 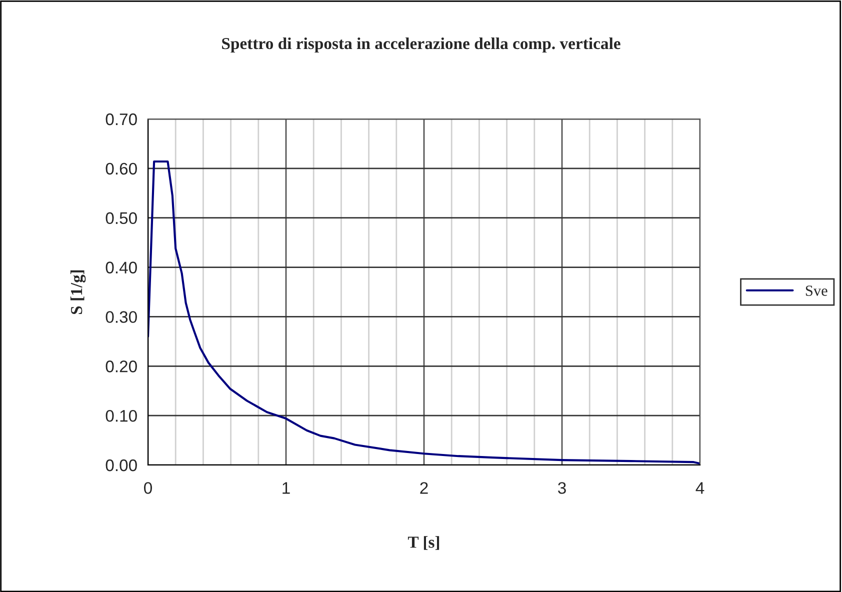 What do you see at coordinates (121, 317) in the screenshot?
I see `y-tick-label: 0.30` at bounding box center [121, 317].